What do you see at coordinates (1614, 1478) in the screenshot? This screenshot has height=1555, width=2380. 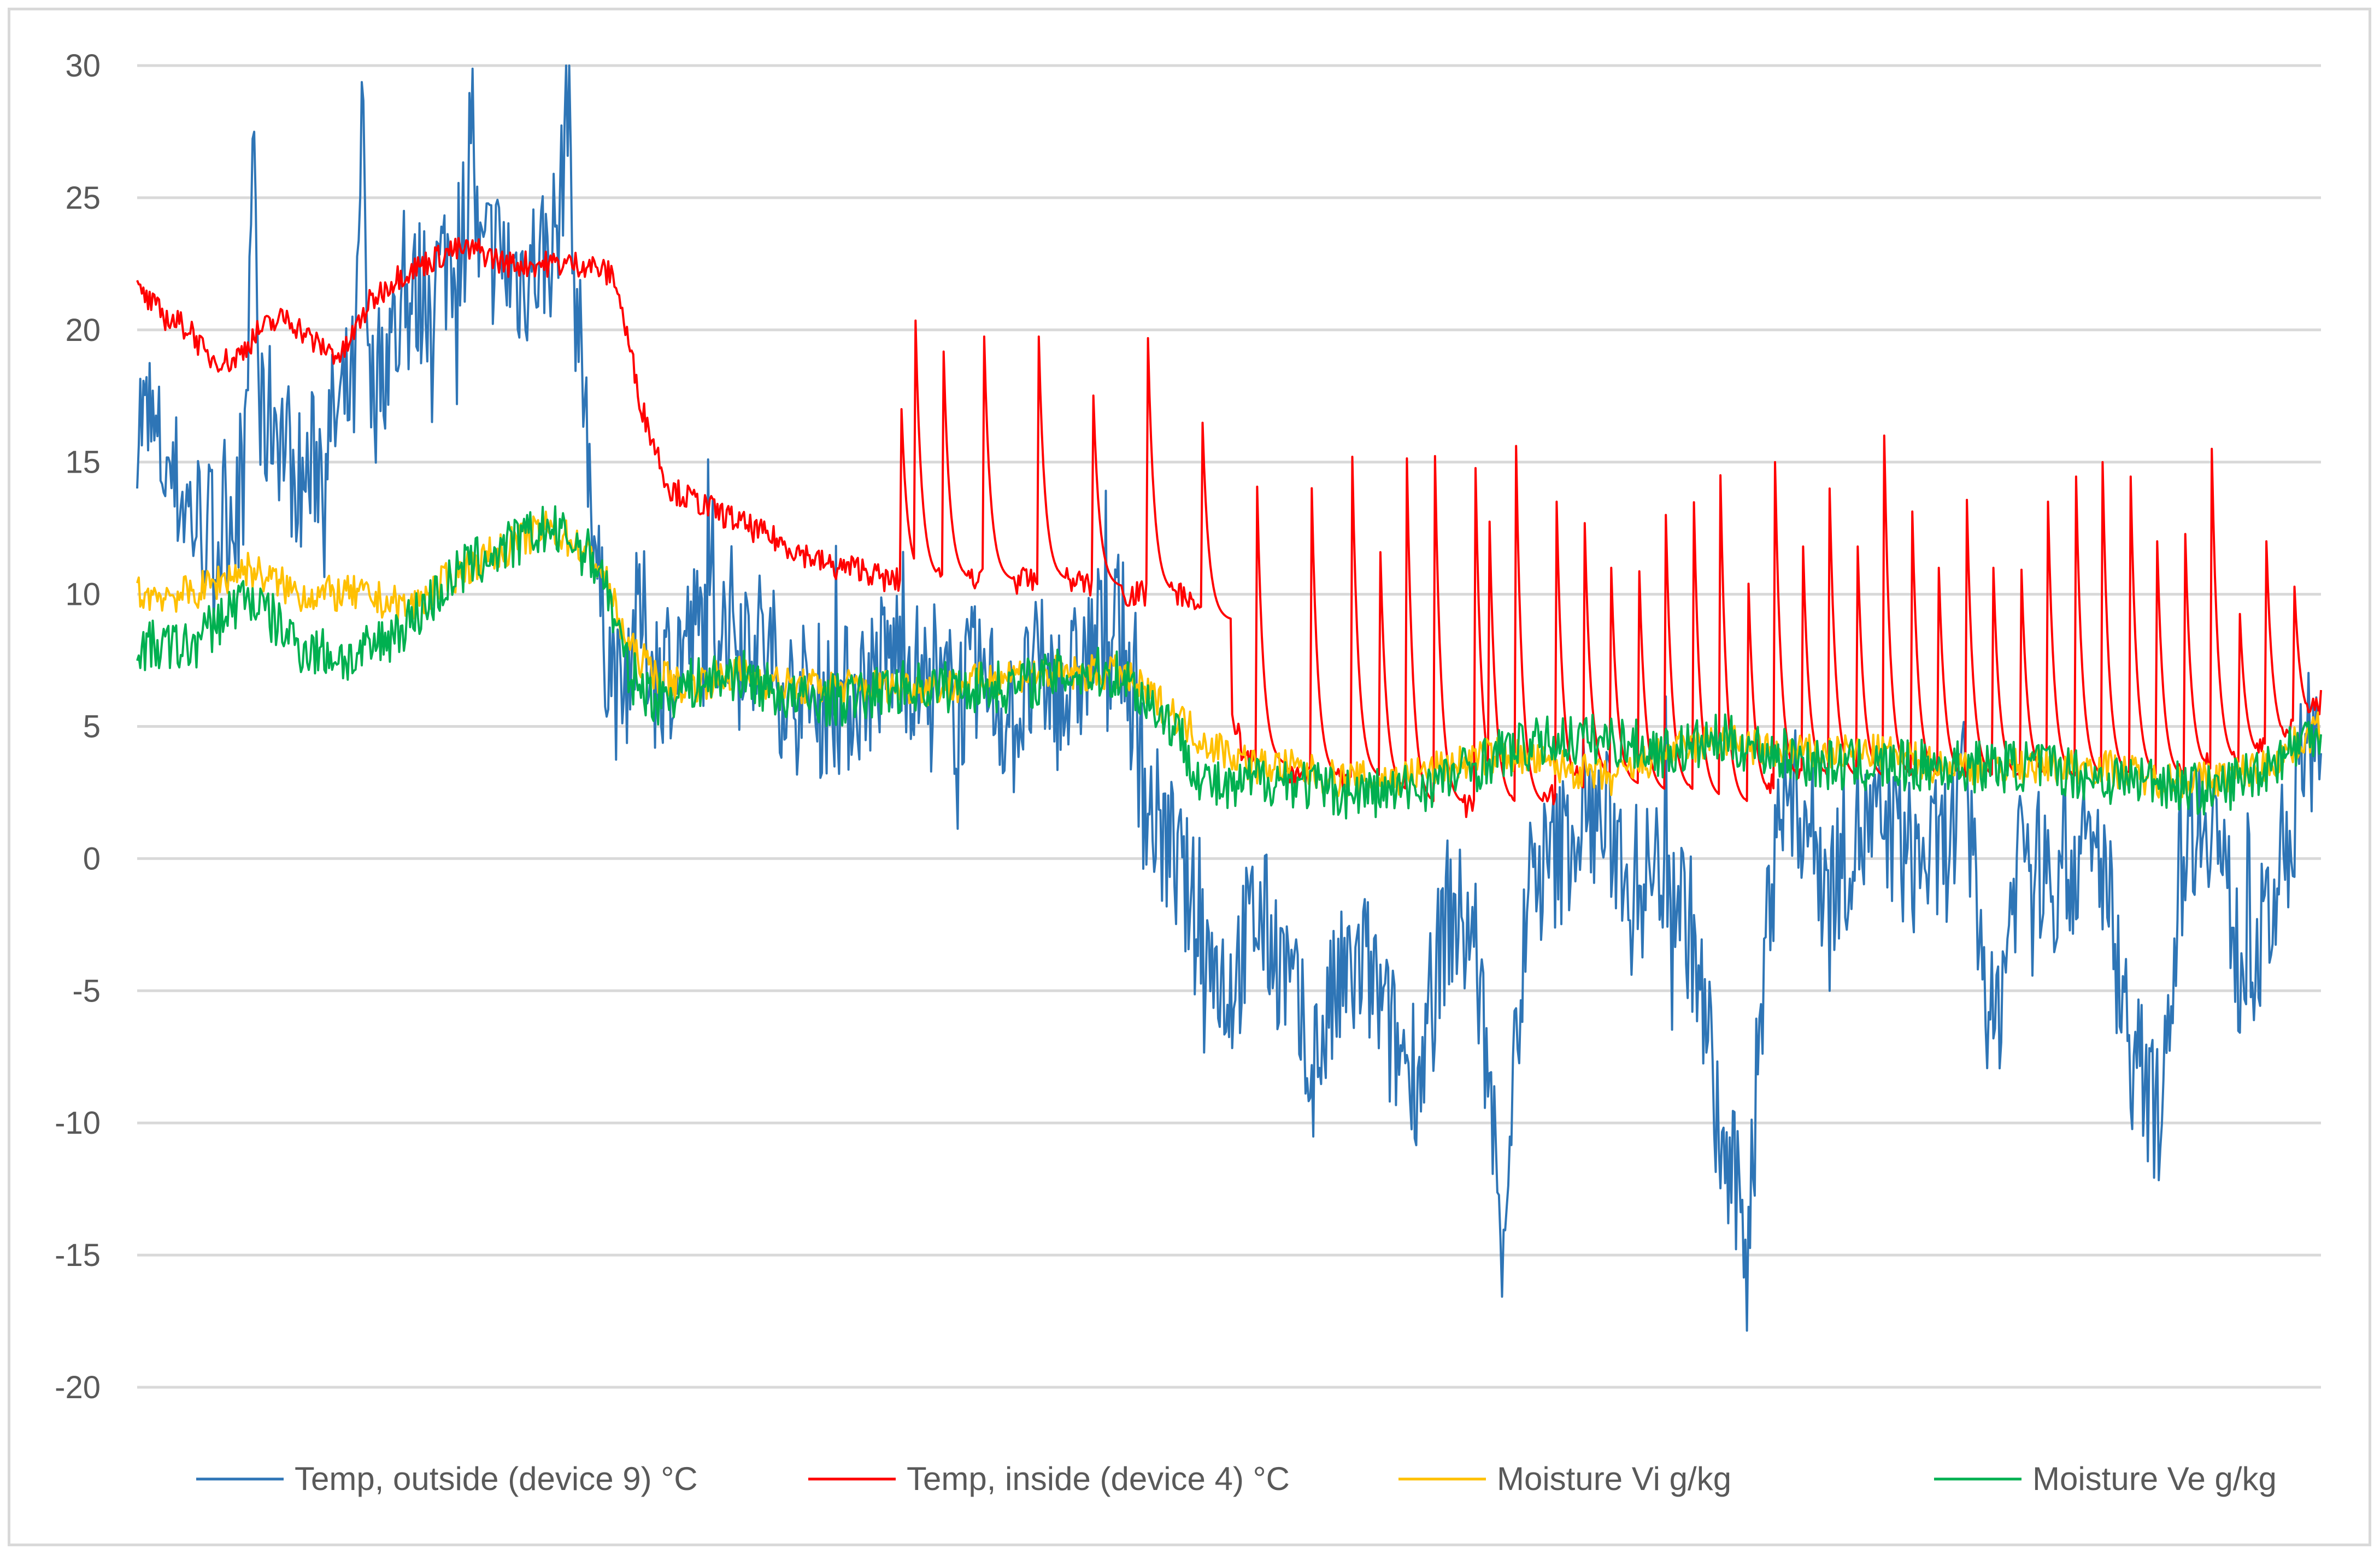 I see `legend-label-2: Moisture Vi g/kg` at bounding box center [1614, 1478].